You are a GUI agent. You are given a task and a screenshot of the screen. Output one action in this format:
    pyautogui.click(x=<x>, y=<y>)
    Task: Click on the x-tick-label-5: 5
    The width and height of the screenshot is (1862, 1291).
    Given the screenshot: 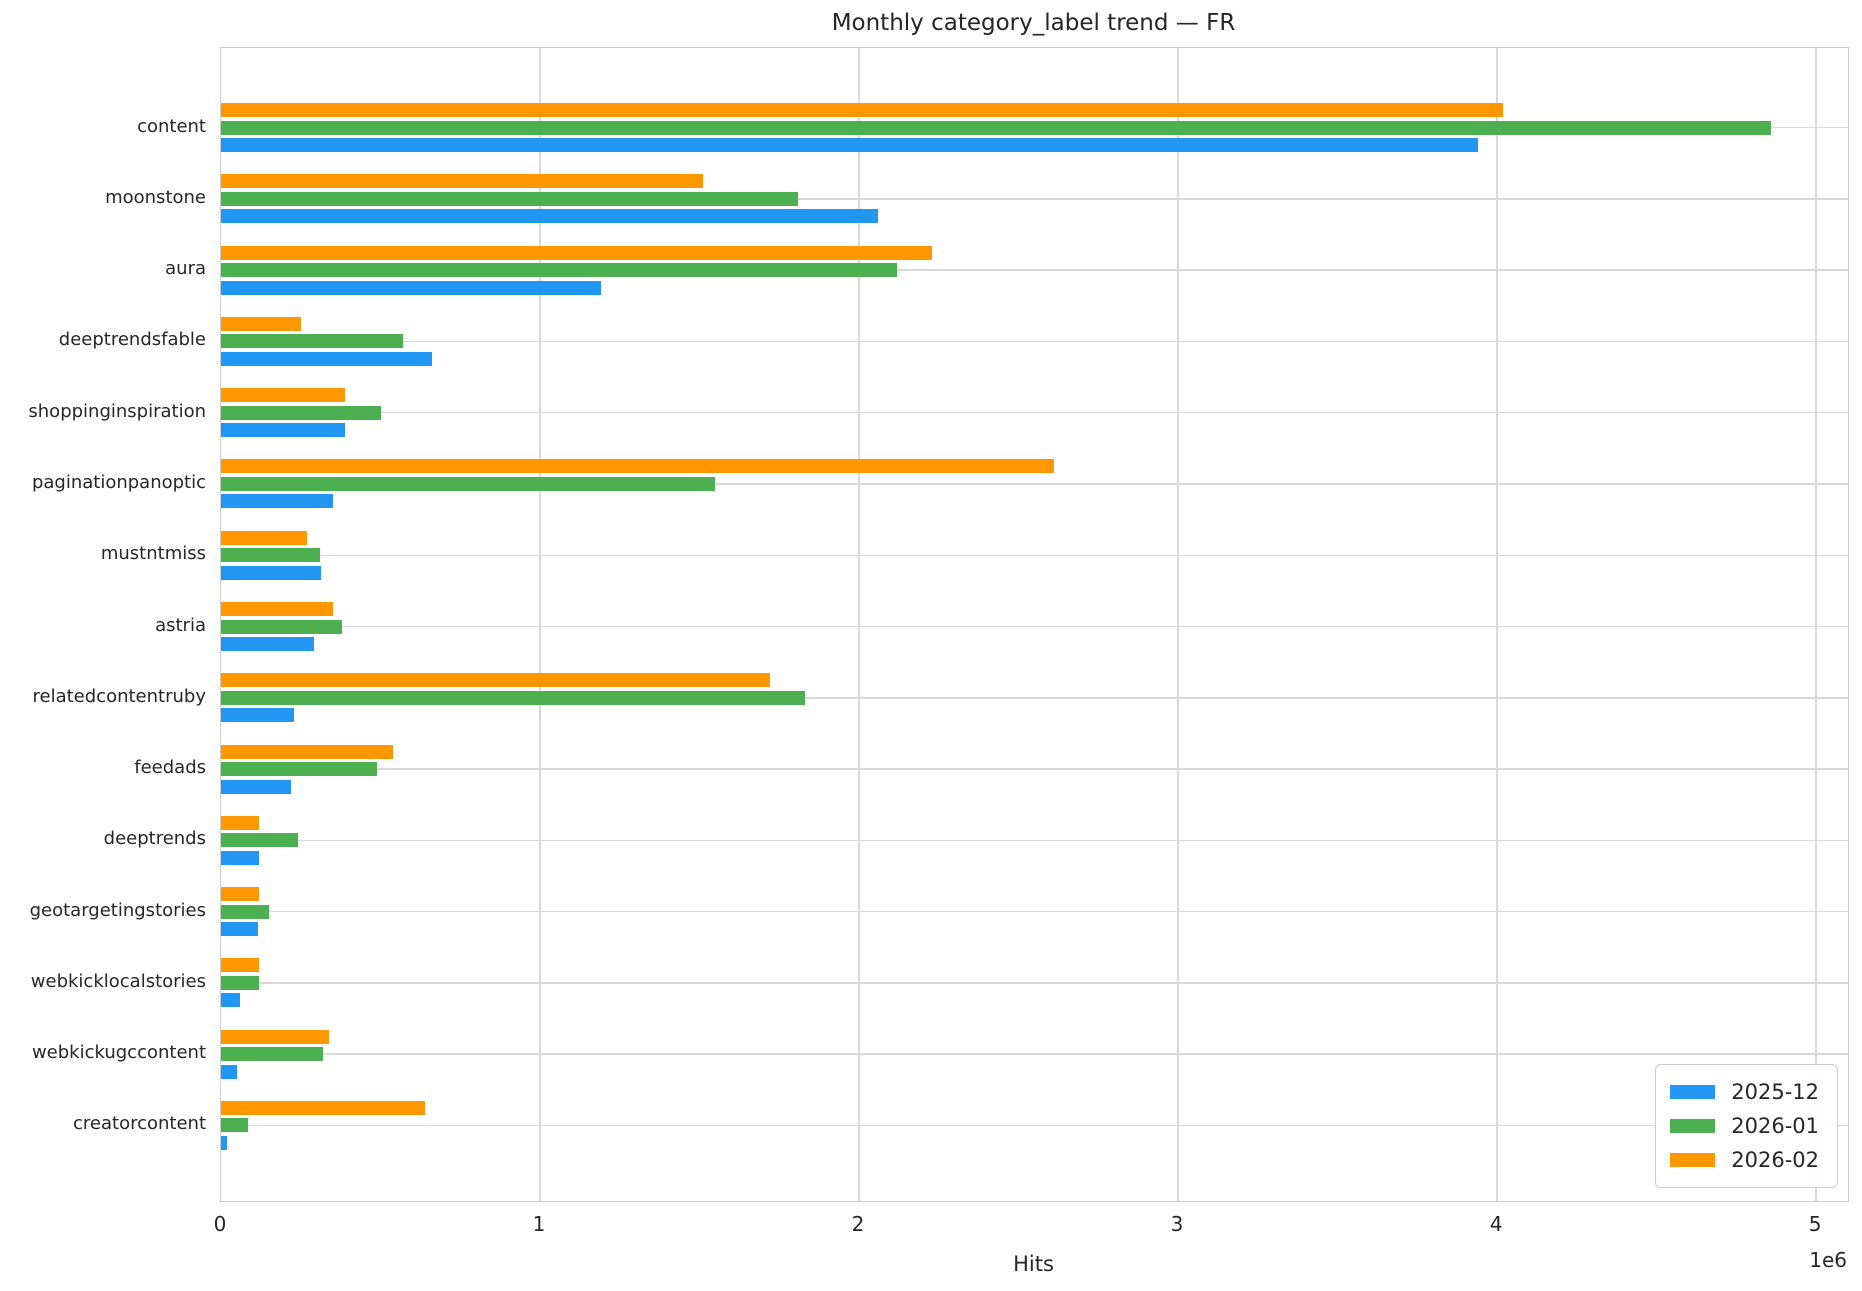 What is the action you would take?
    pyautogui.click(x=1815, y=1224)
    